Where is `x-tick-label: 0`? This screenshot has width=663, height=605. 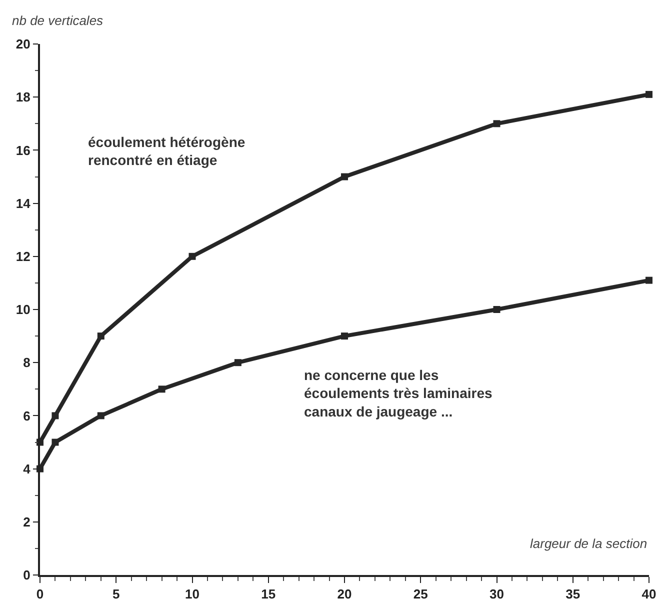 x-tick-label: 0 is located at coordinates (40, 594).